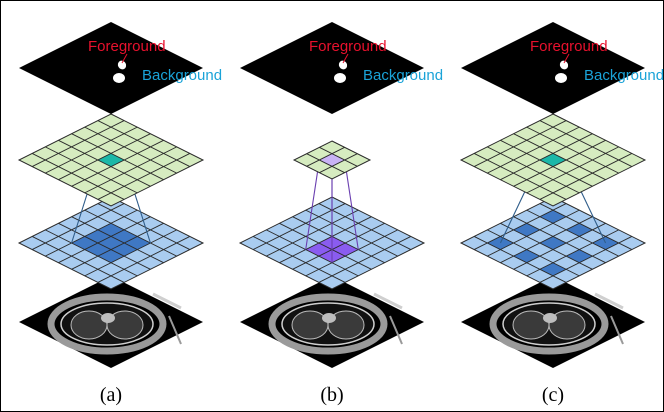 The image size is (664, 412). I want to click on panel-caption: (c), so click(553, 395).